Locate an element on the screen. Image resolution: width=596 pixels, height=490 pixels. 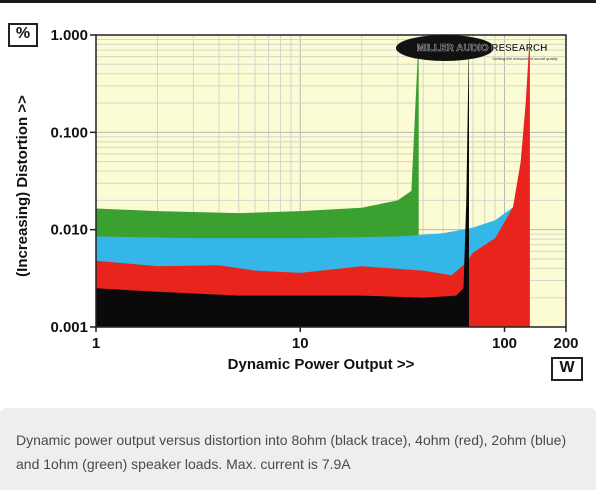
logo-text: MILLER AUDIO RESEARCH is located at coordinates (482, 48).